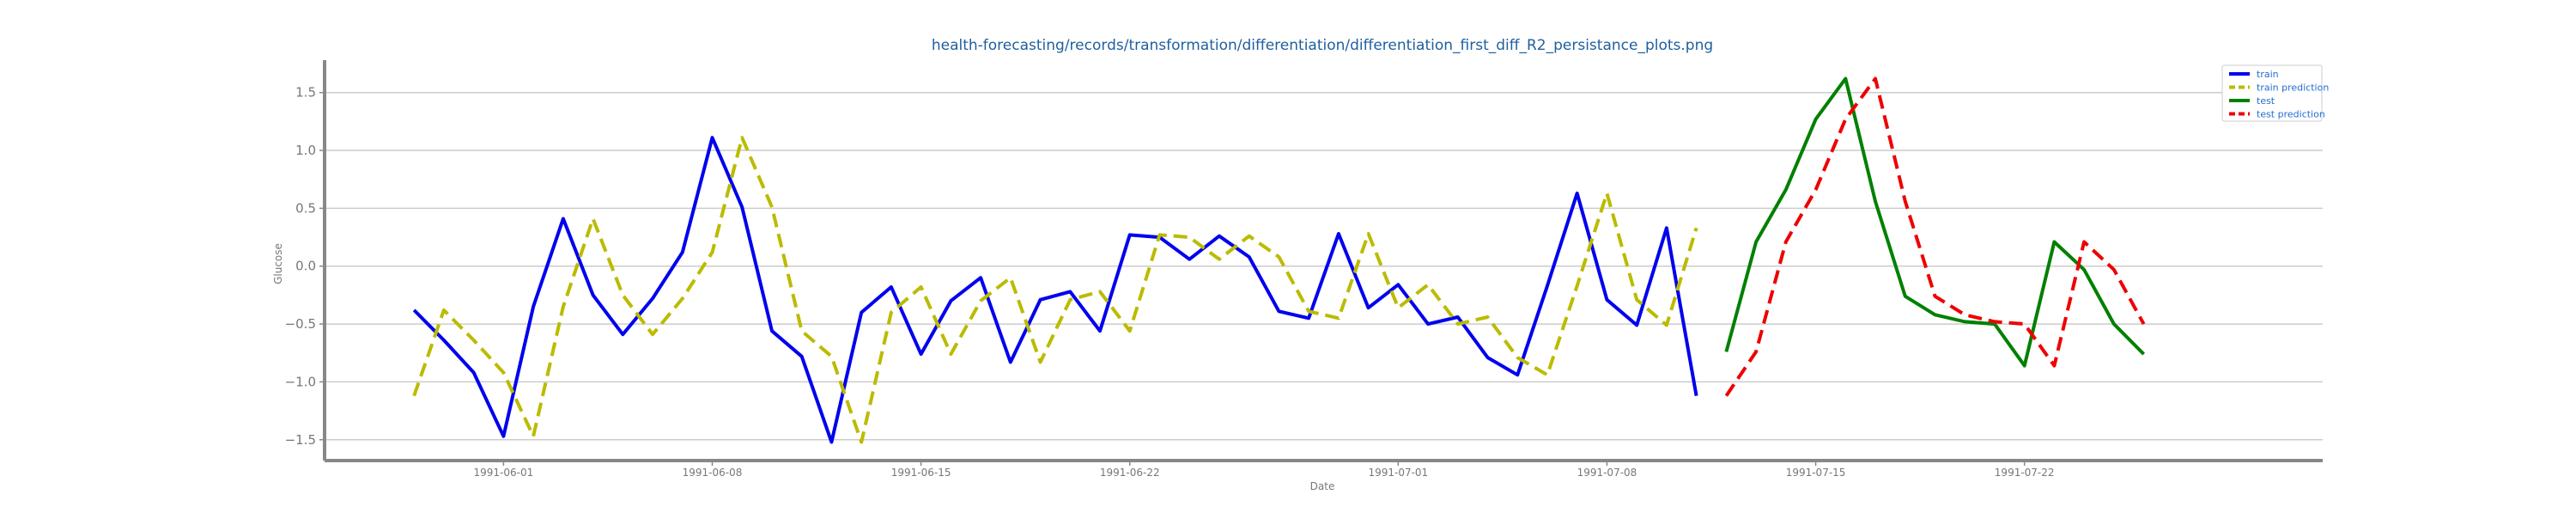 This screenshot has width=2576, height=519. What do you see at coordinates (305, 93) in the screenshot?
I see `y-tick-label: 1.5` at bounding box center [305, 93].